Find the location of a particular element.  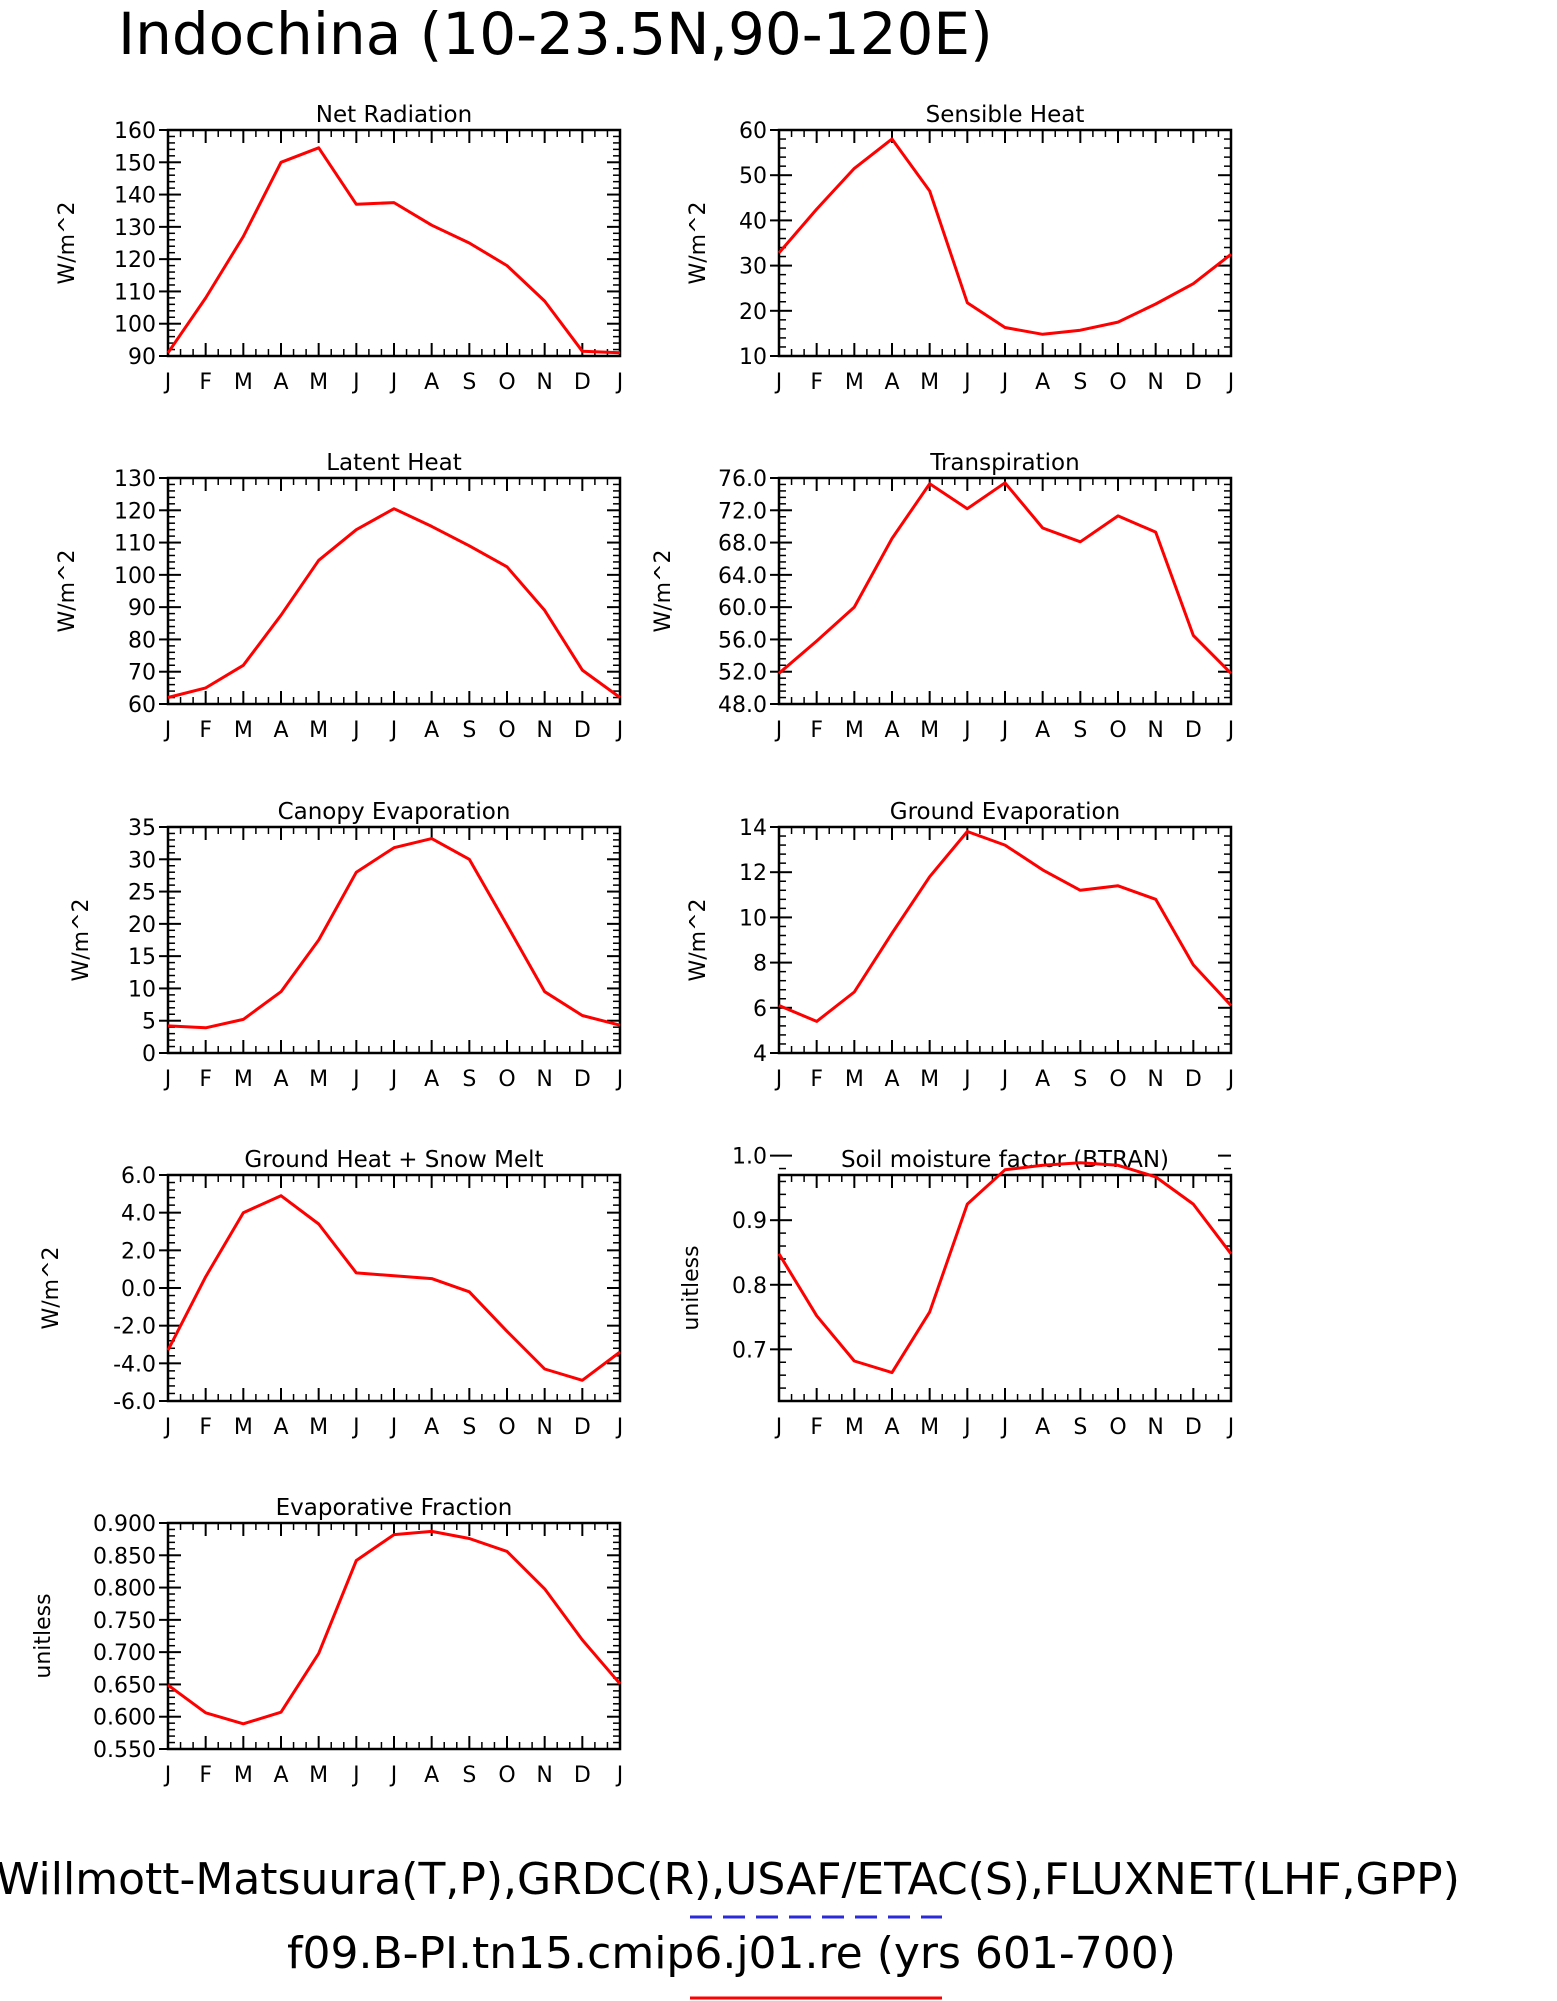

y-tick-label: 64.0 is located at coordinates (742, 576).